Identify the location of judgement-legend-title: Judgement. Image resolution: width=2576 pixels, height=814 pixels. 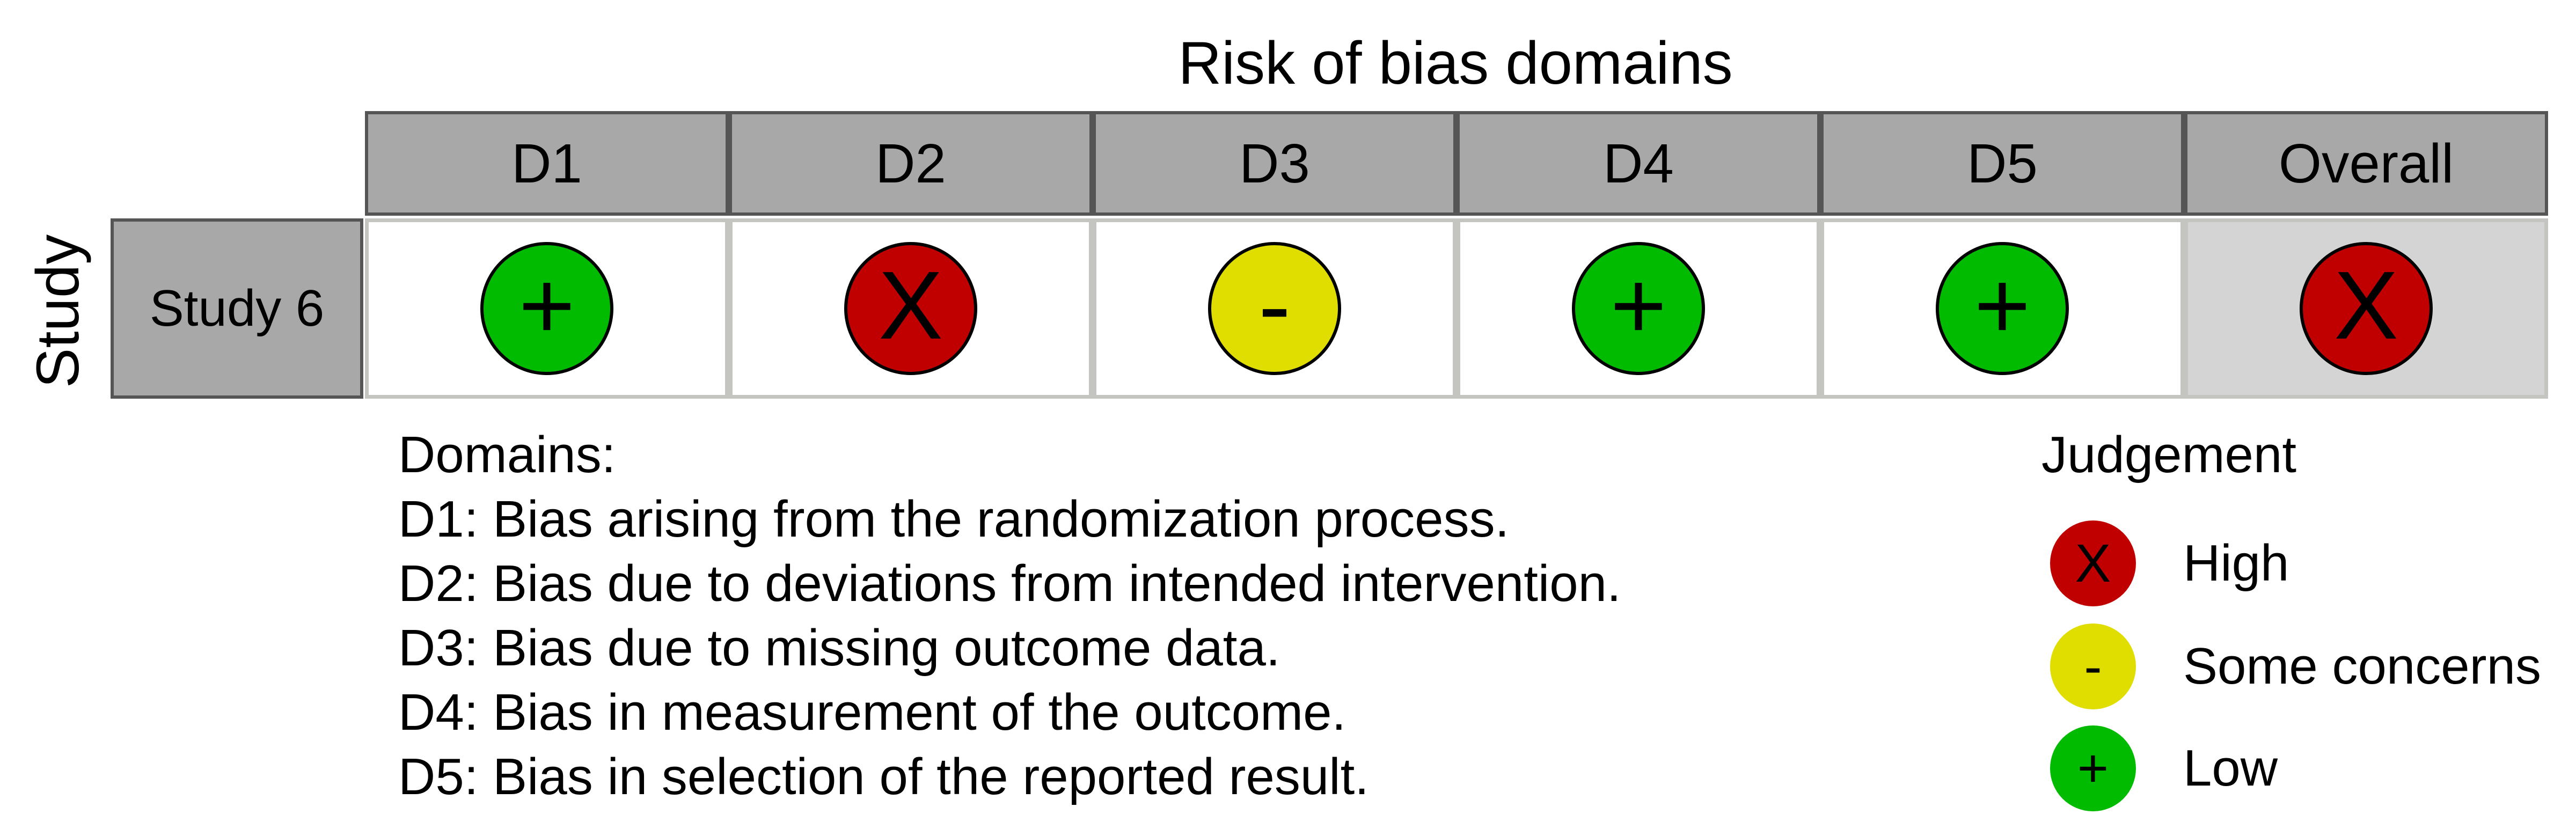
(2168, 454).